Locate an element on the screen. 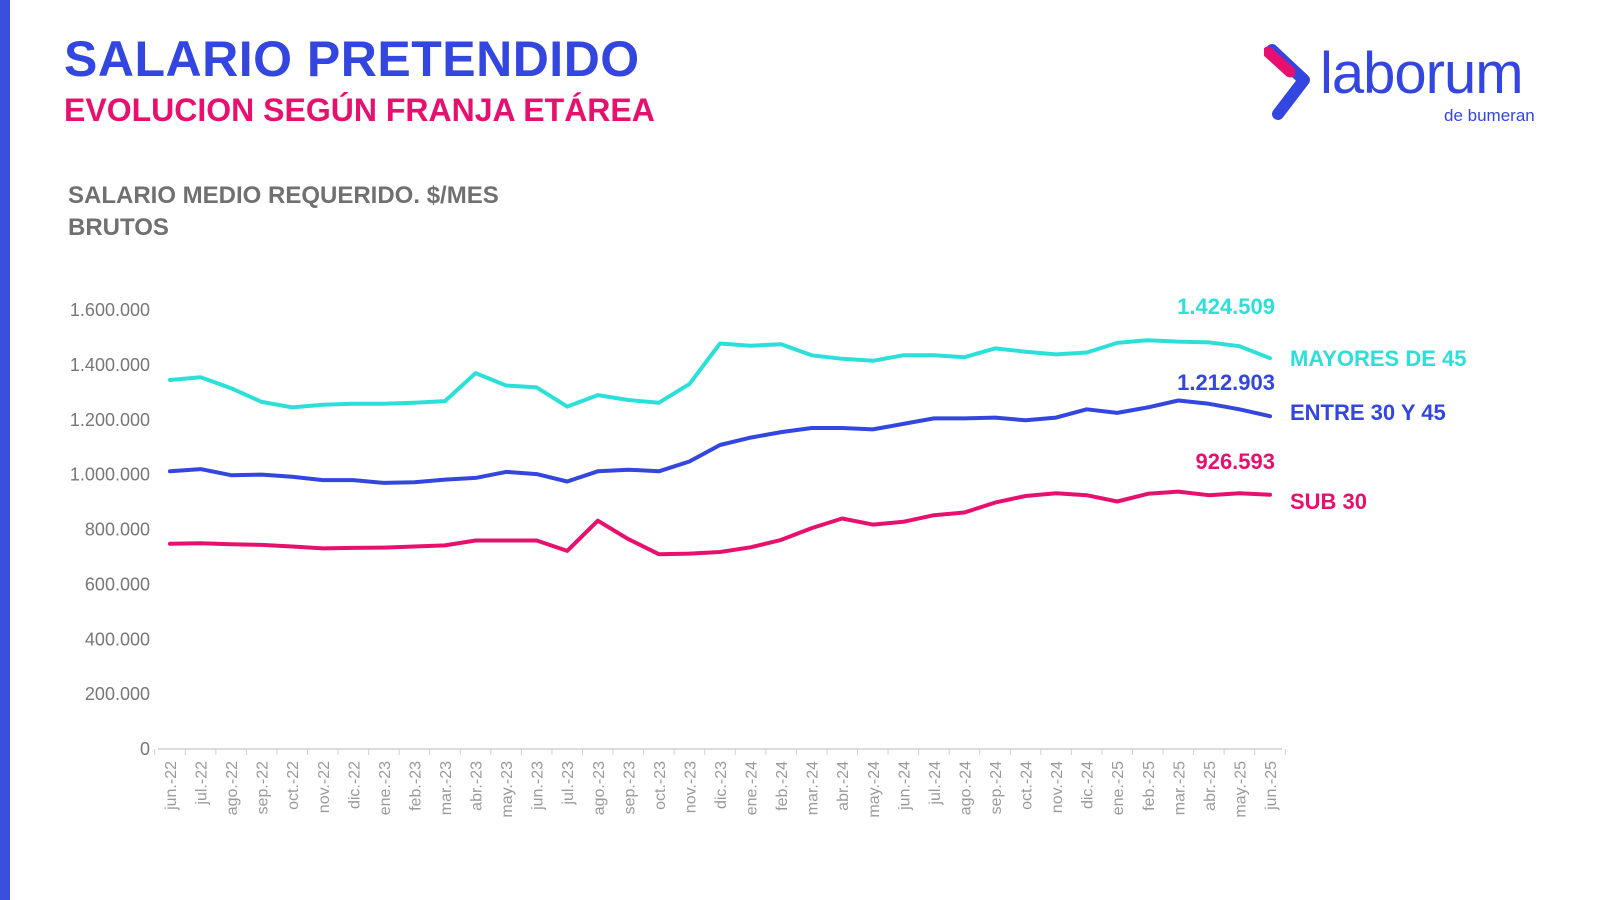 The image size is (1600, 900). logo-subtext: de bumeran is located at coordinates (1489, 115).